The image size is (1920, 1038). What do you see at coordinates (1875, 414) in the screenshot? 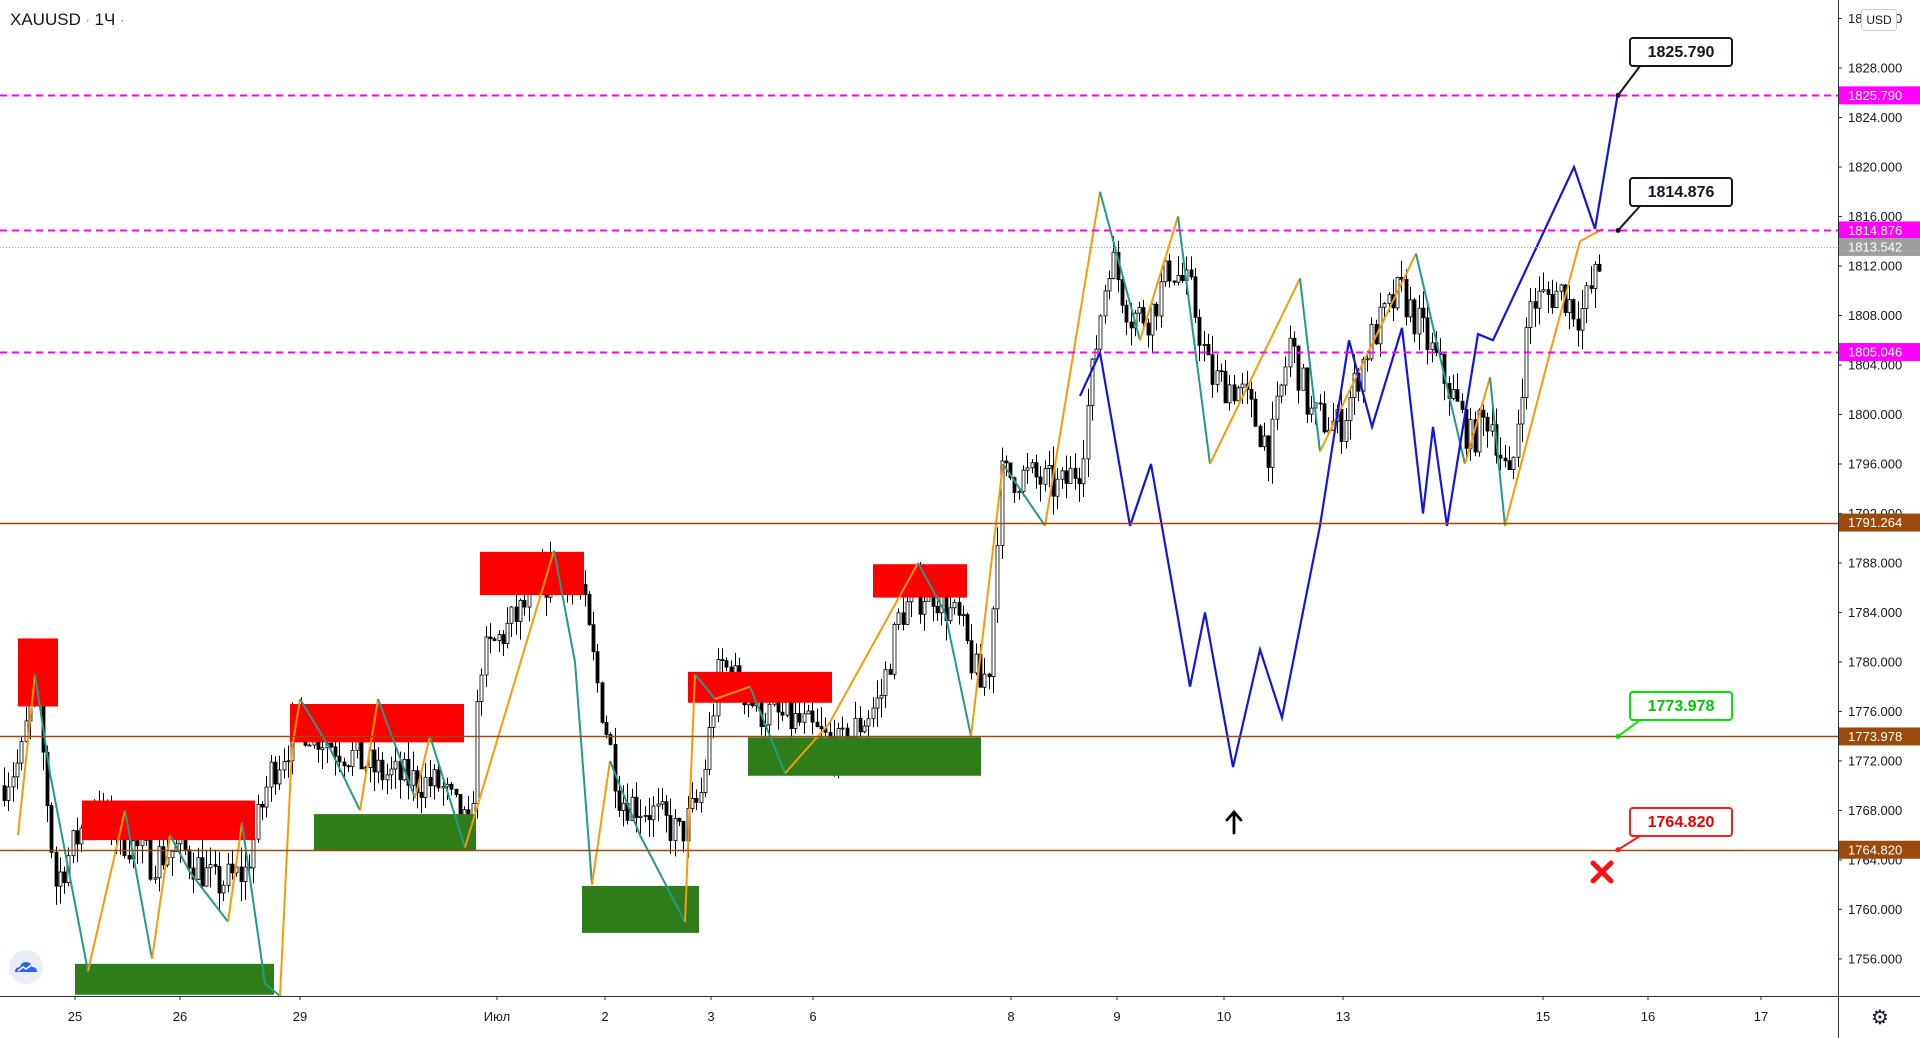
I see `y-tick-label: 1800.000` at bounding box center [1875, 414].